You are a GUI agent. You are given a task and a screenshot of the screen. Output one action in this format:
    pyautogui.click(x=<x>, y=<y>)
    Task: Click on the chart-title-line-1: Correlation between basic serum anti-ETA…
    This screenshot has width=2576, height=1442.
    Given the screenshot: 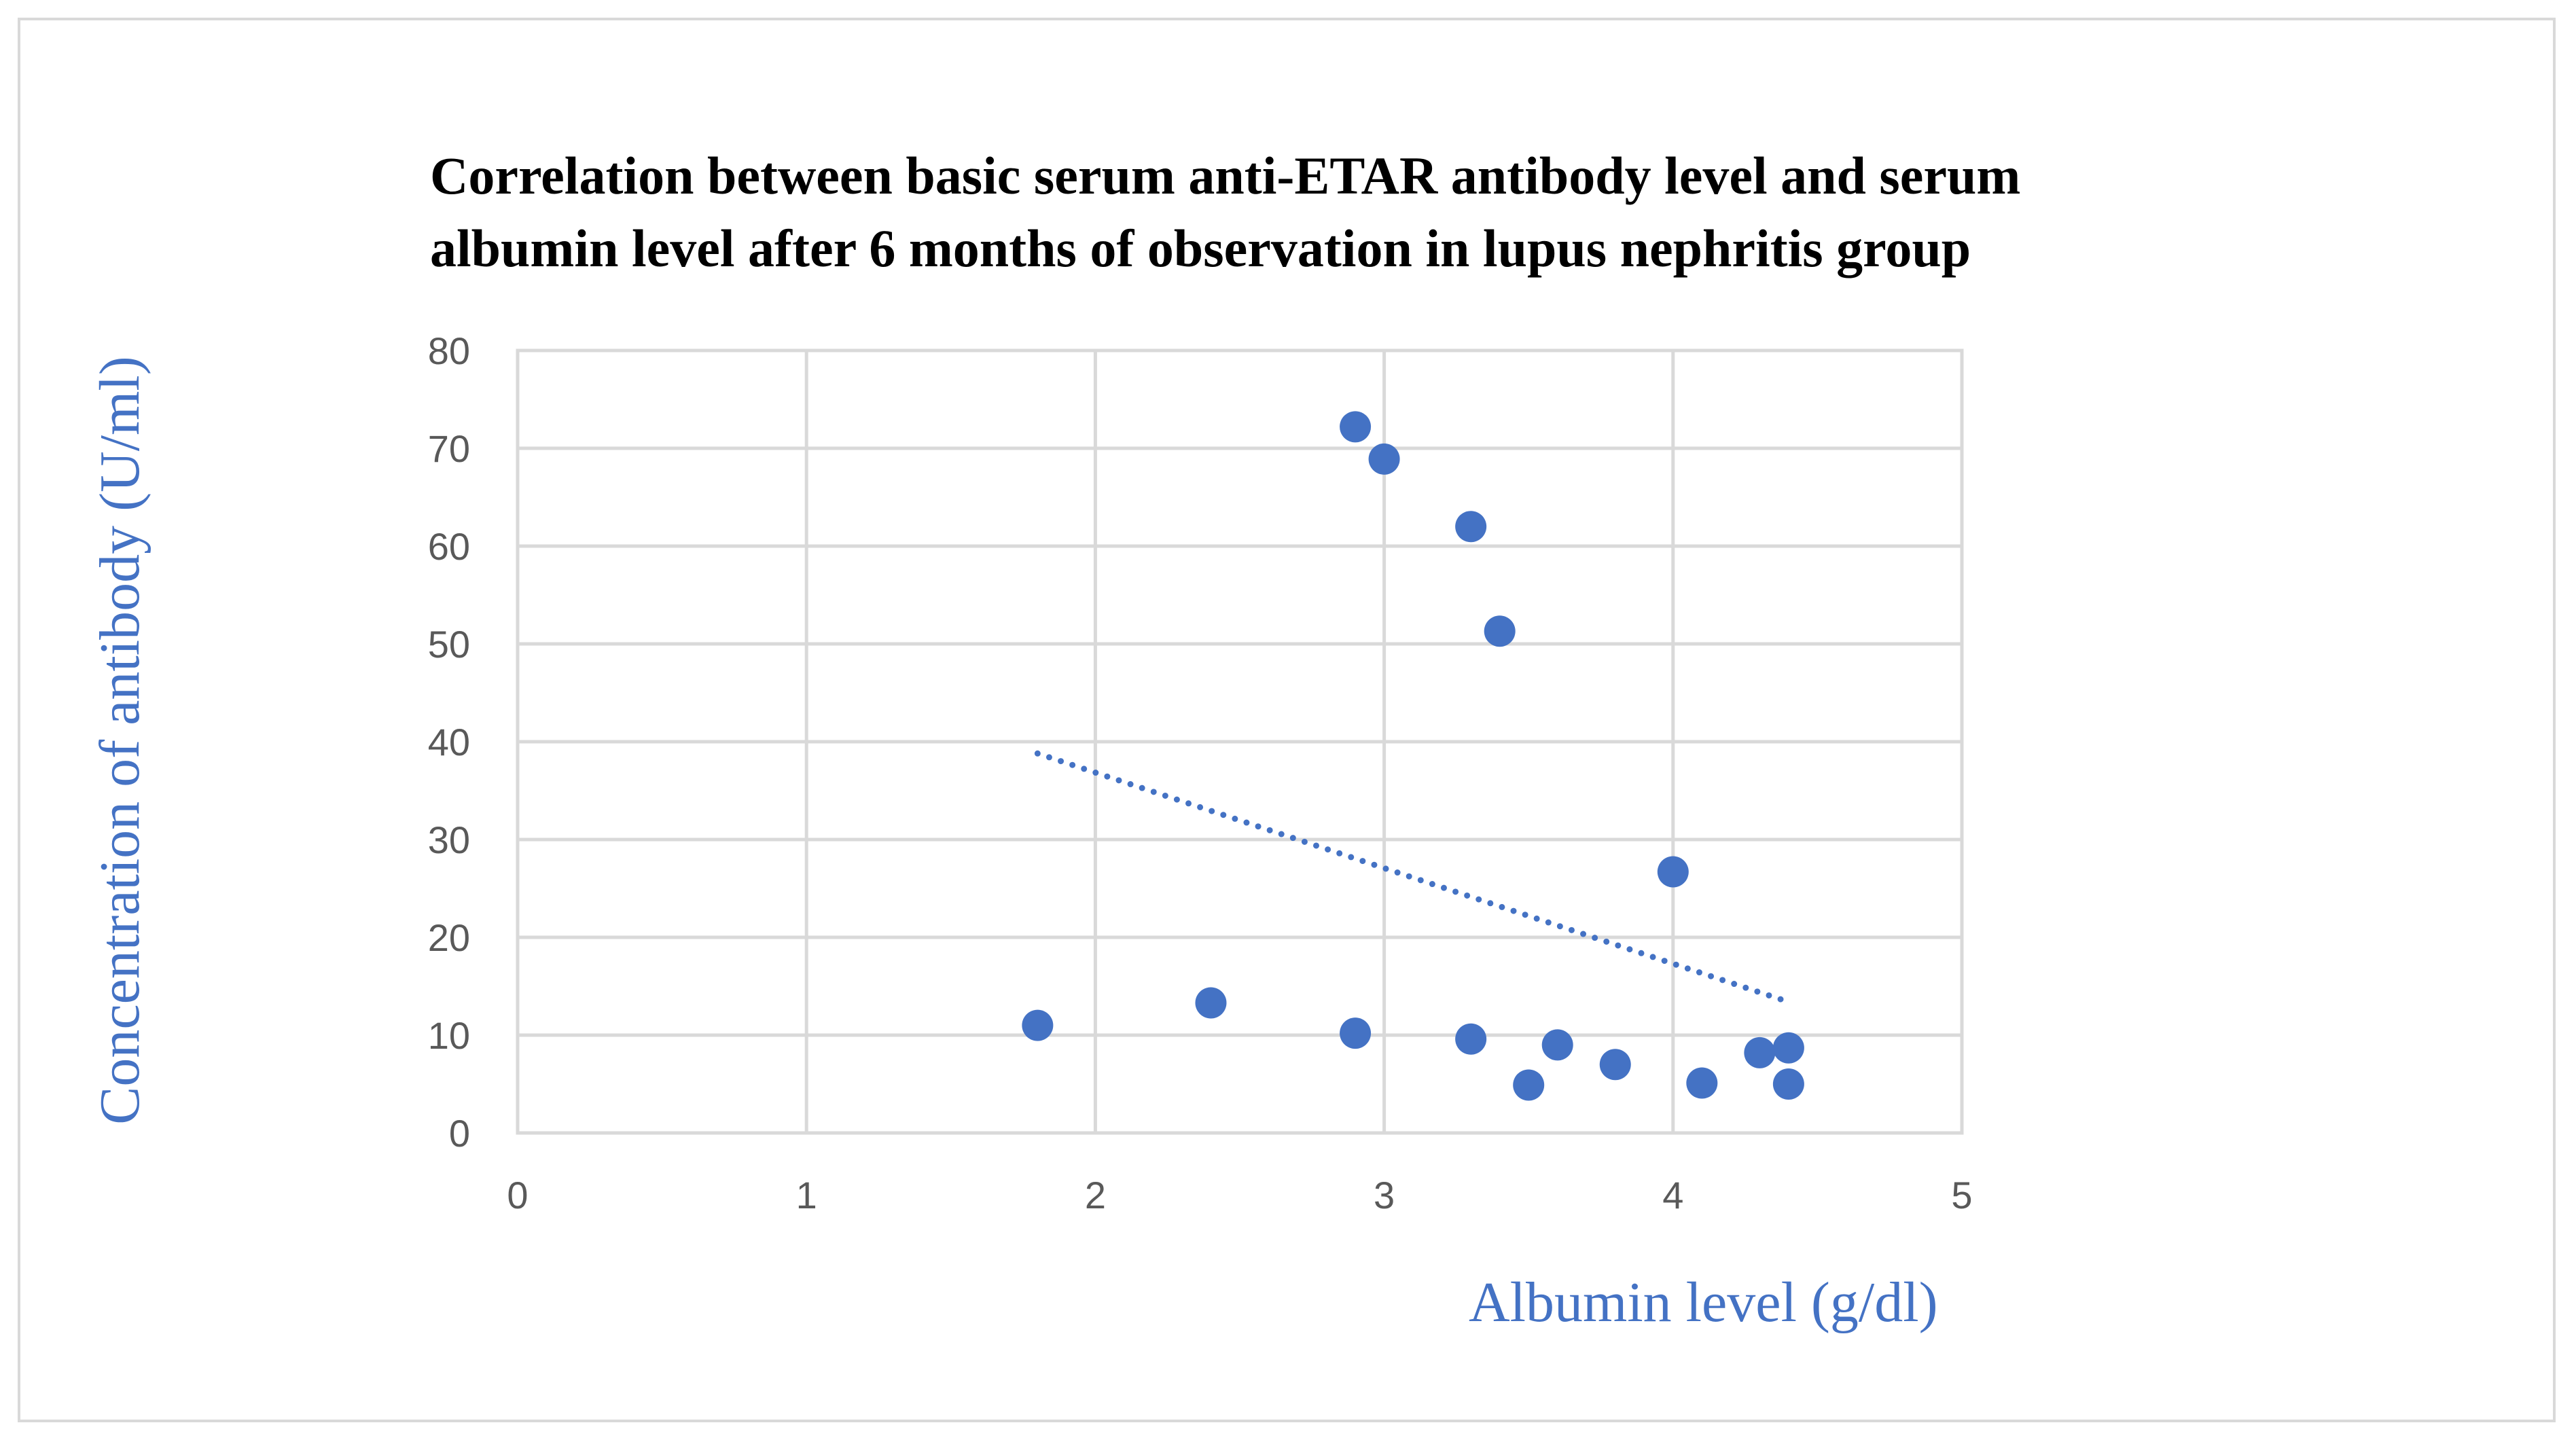 What is the action you would take?
    pyautogui.click(x=1225, y=176)
    